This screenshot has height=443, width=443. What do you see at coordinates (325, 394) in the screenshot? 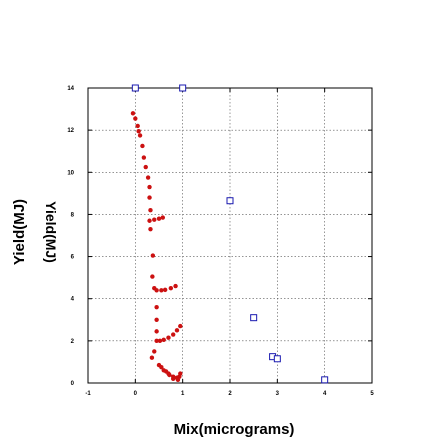
I see `x-tick-label: 4` at bounding box center [325, 394].